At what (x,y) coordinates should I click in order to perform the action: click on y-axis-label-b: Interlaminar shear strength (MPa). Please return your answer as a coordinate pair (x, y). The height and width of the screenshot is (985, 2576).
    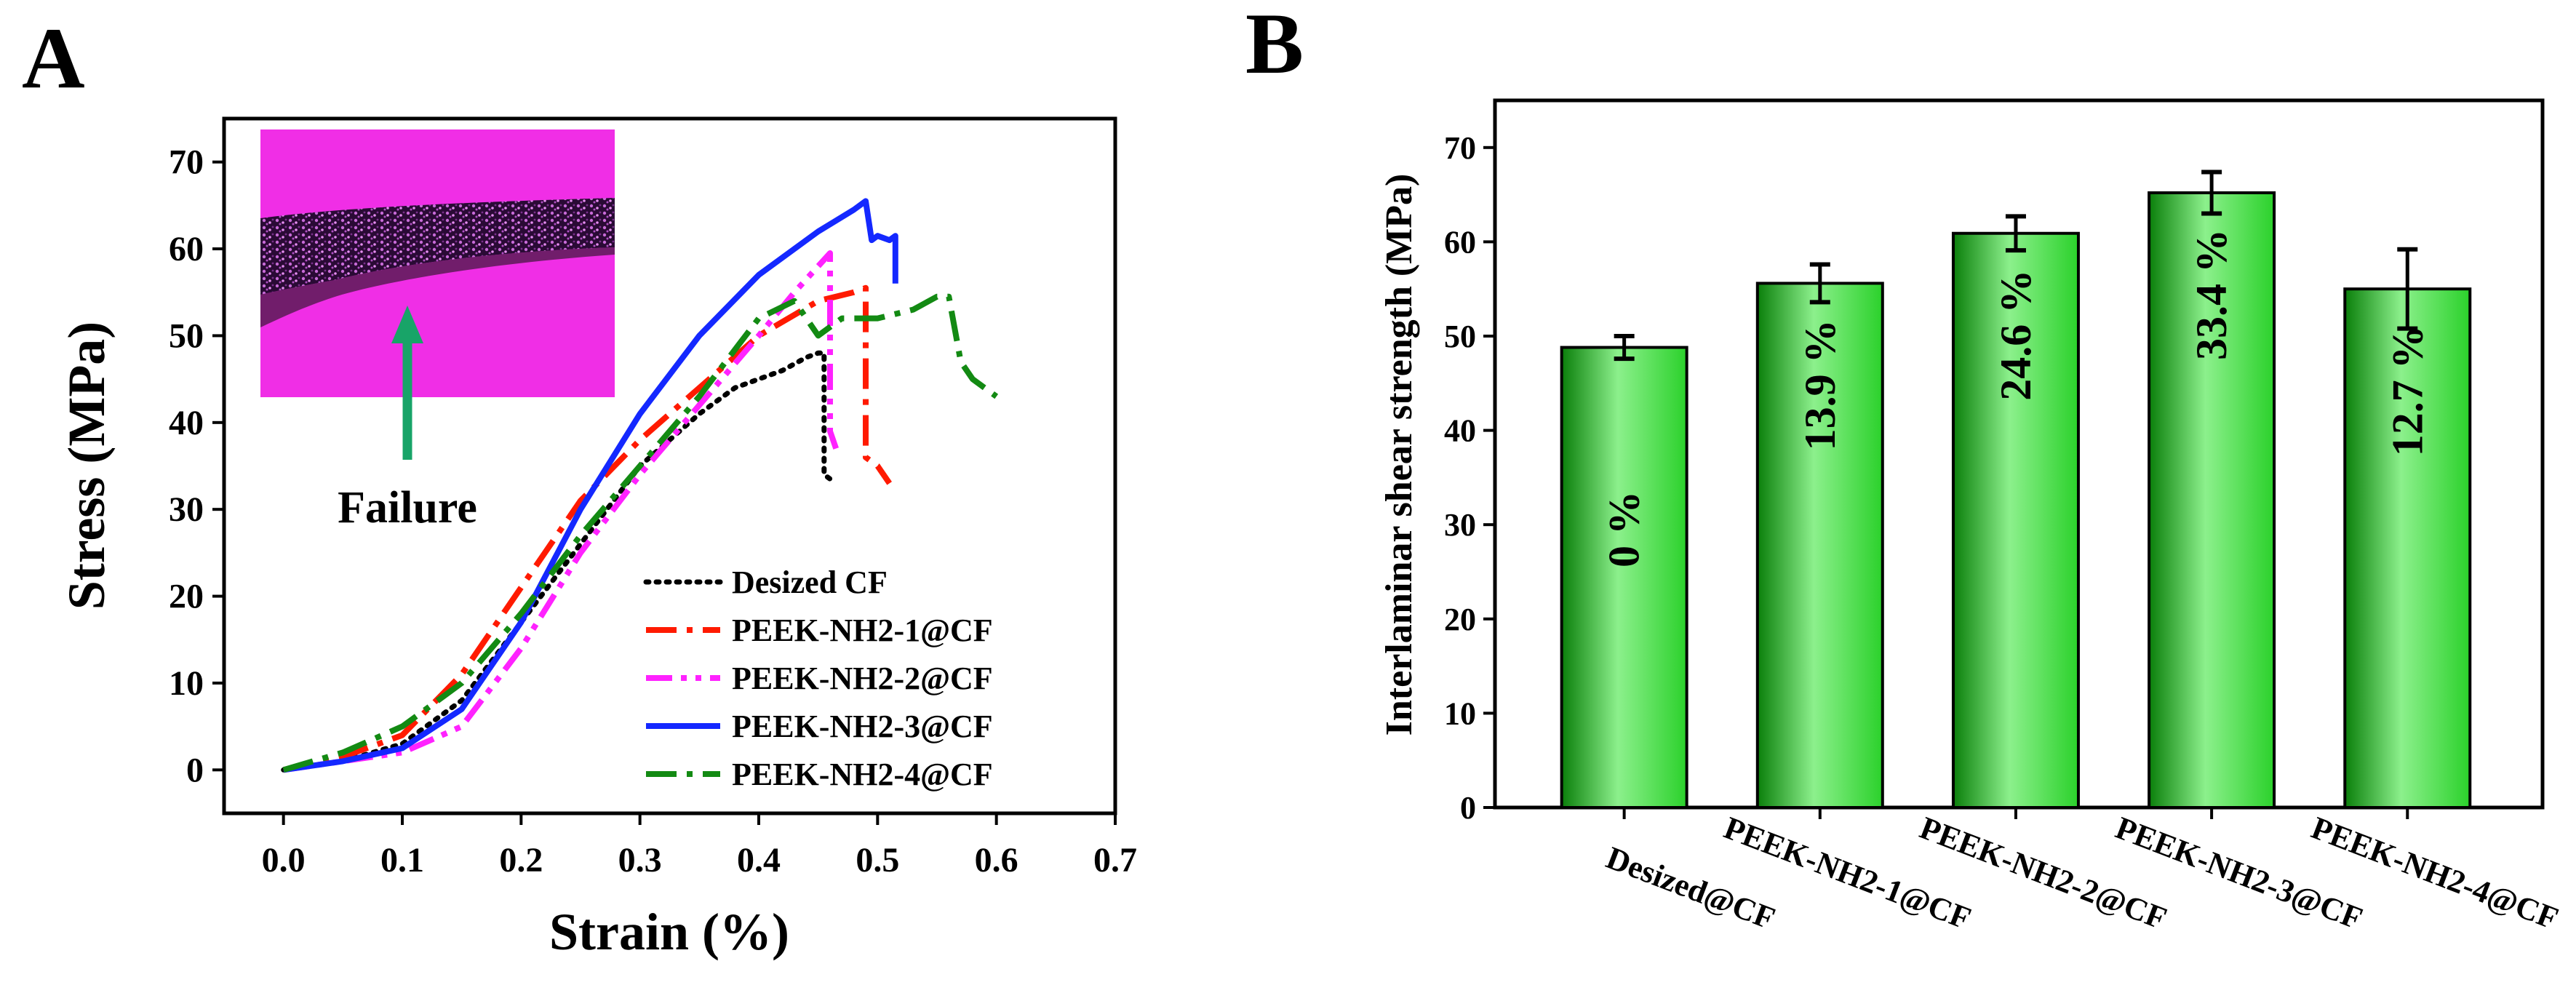
    Looking at the image, I should click on (1399, 455).